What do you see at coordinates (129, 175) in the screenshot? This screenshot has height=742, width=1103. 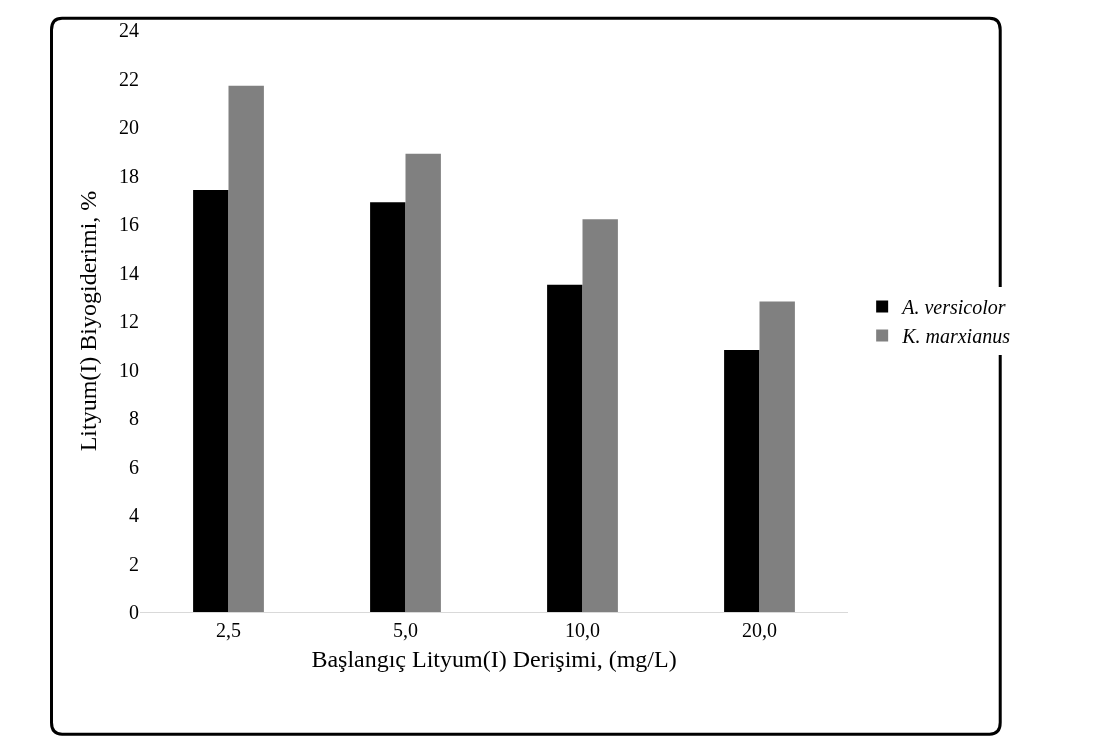 I see `y-tick-label: 18` at bounding box center [129, 175].